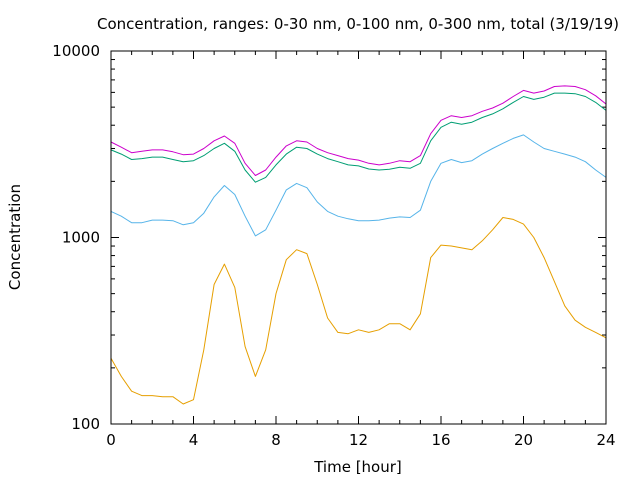 This screenshot has width=640, height=480. What do you see at coordinates (15, 237) in the screenshot?
I see `y-axis-label: Concentration` at bounding box center [15, 237].